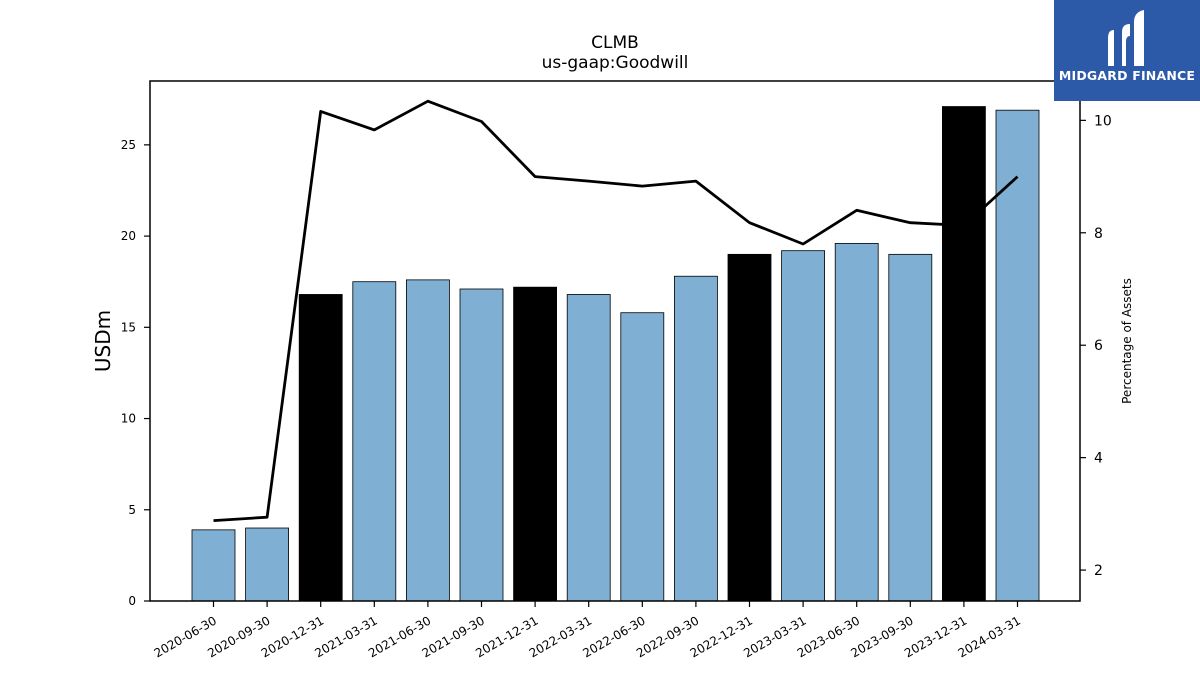 Image resolution: width=1200 pixels, height=675 pixels. I want to click on right-axis-ticks: 2 4 6 8 10, so click(1096, 346).